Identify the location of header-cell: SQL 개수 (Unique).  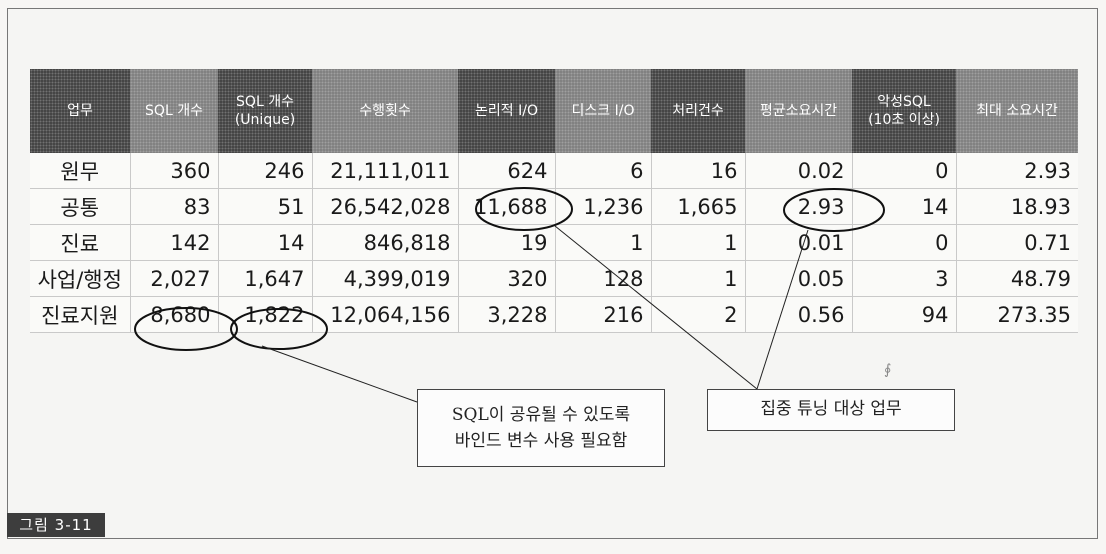
(265, 111).